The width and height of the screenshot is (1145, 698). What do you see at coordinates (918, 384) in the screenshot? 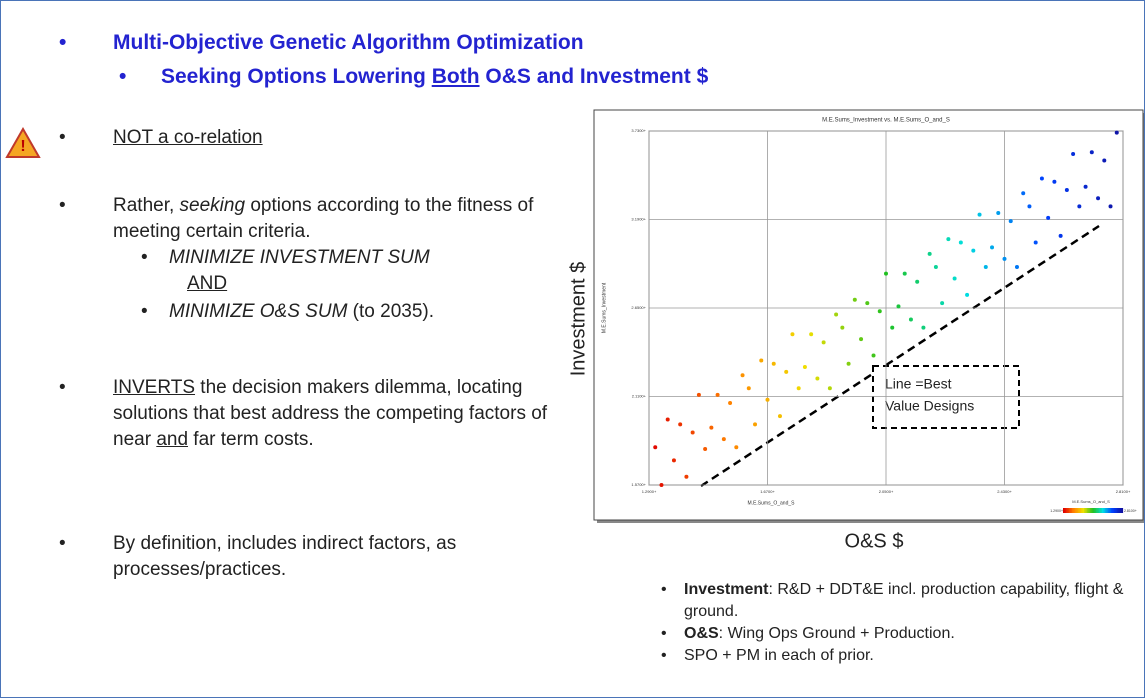
I see `annotation-line: Line =Best` at bounding box center [918, 384].